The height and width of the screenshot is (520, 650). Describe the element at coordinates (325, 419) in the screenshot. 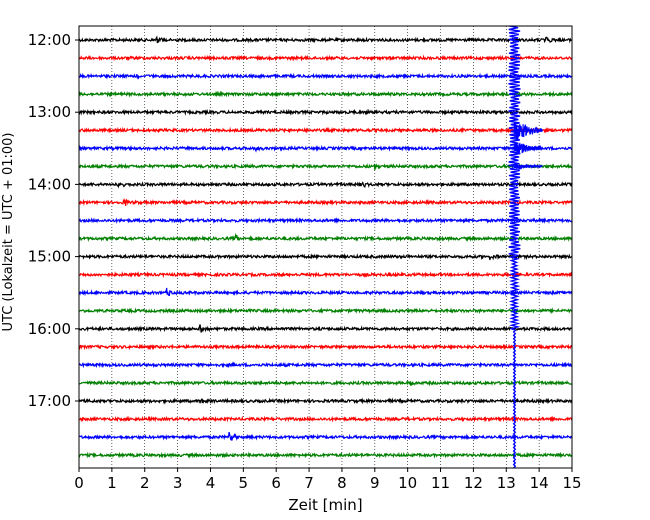

I see `trace-17:15` at that location.